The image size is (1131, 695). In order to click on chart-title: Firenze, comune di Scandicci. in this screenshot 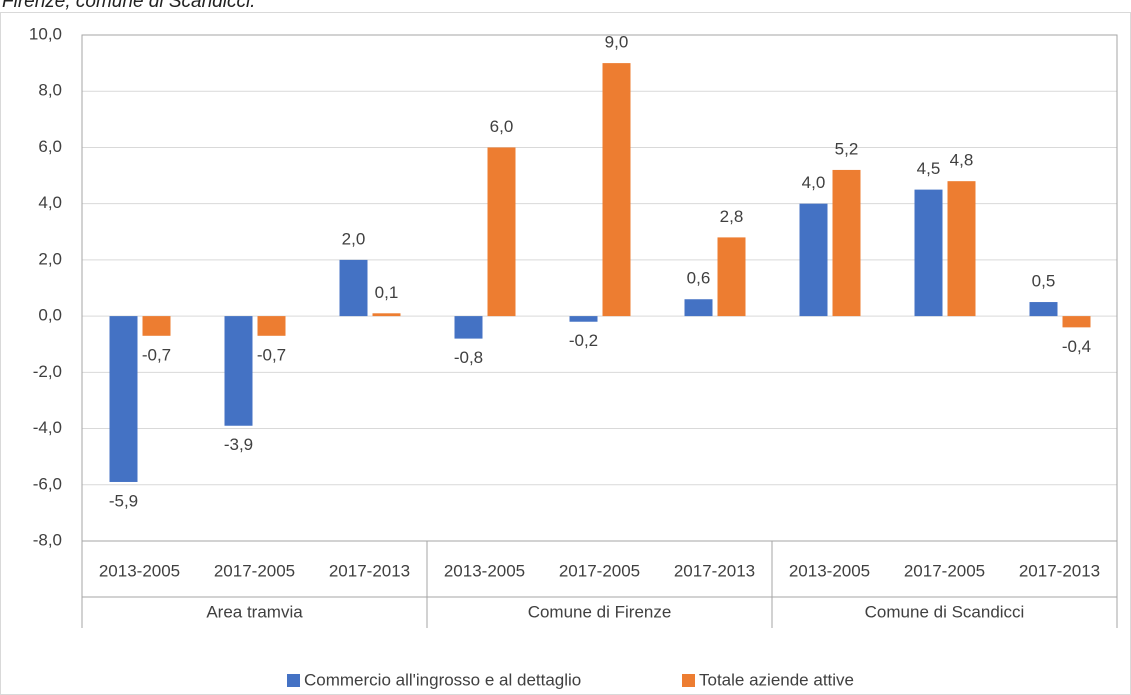, I will do `click(128, 6)`.